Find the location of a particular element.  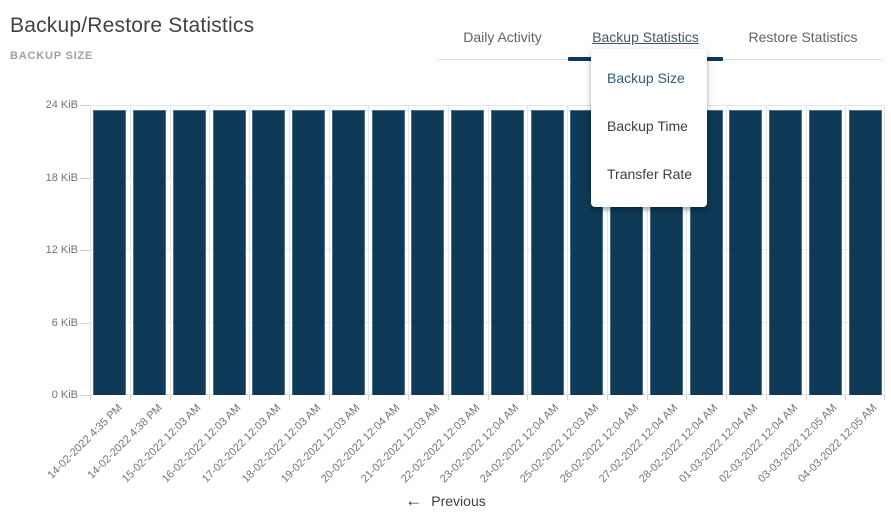

x-tick-label: 19-02-2022 12:03 AM is located at coordinates (321, 444).